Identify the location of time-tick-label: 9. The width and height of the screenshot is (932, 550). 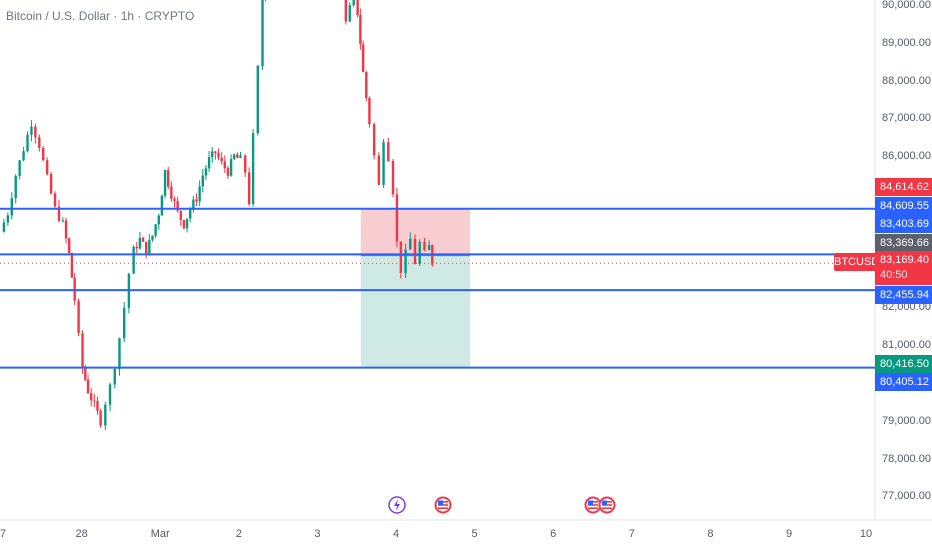
(789, 534).